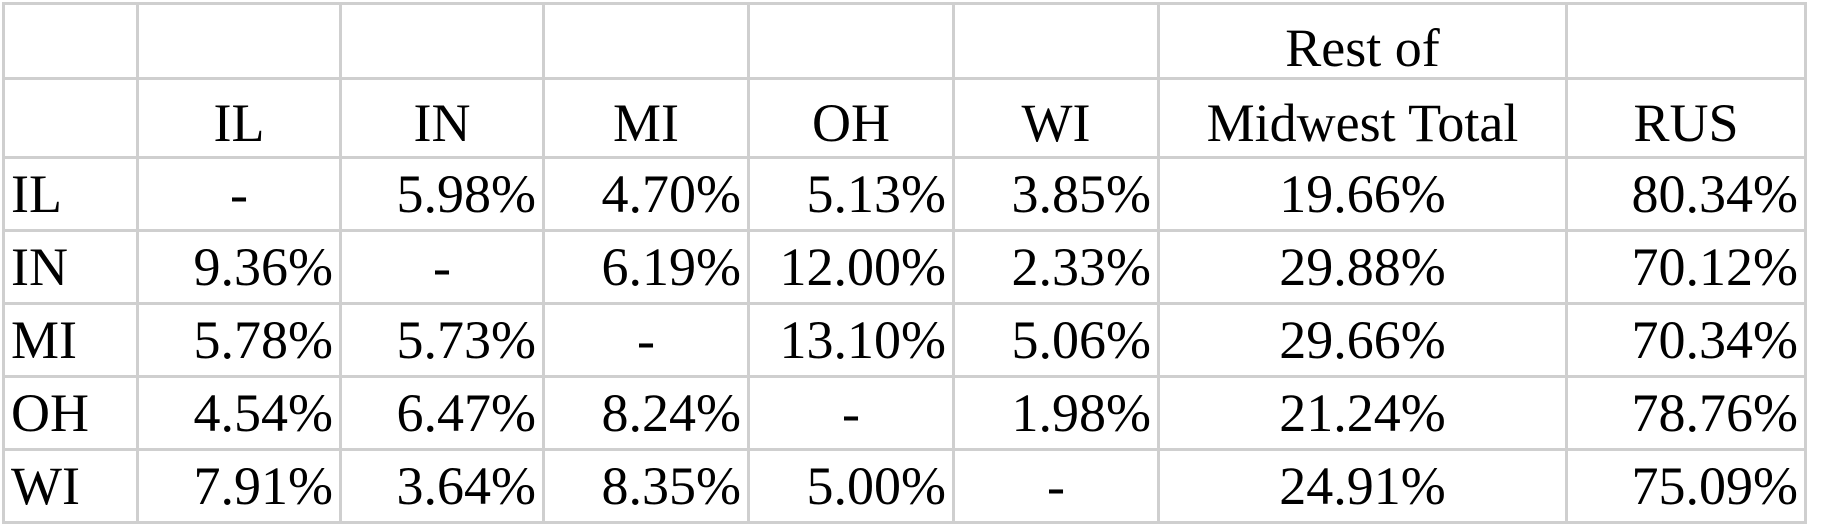 The image size is (1832, 524). I want to click on table-cell: 24.91%, so click(1362, 486).